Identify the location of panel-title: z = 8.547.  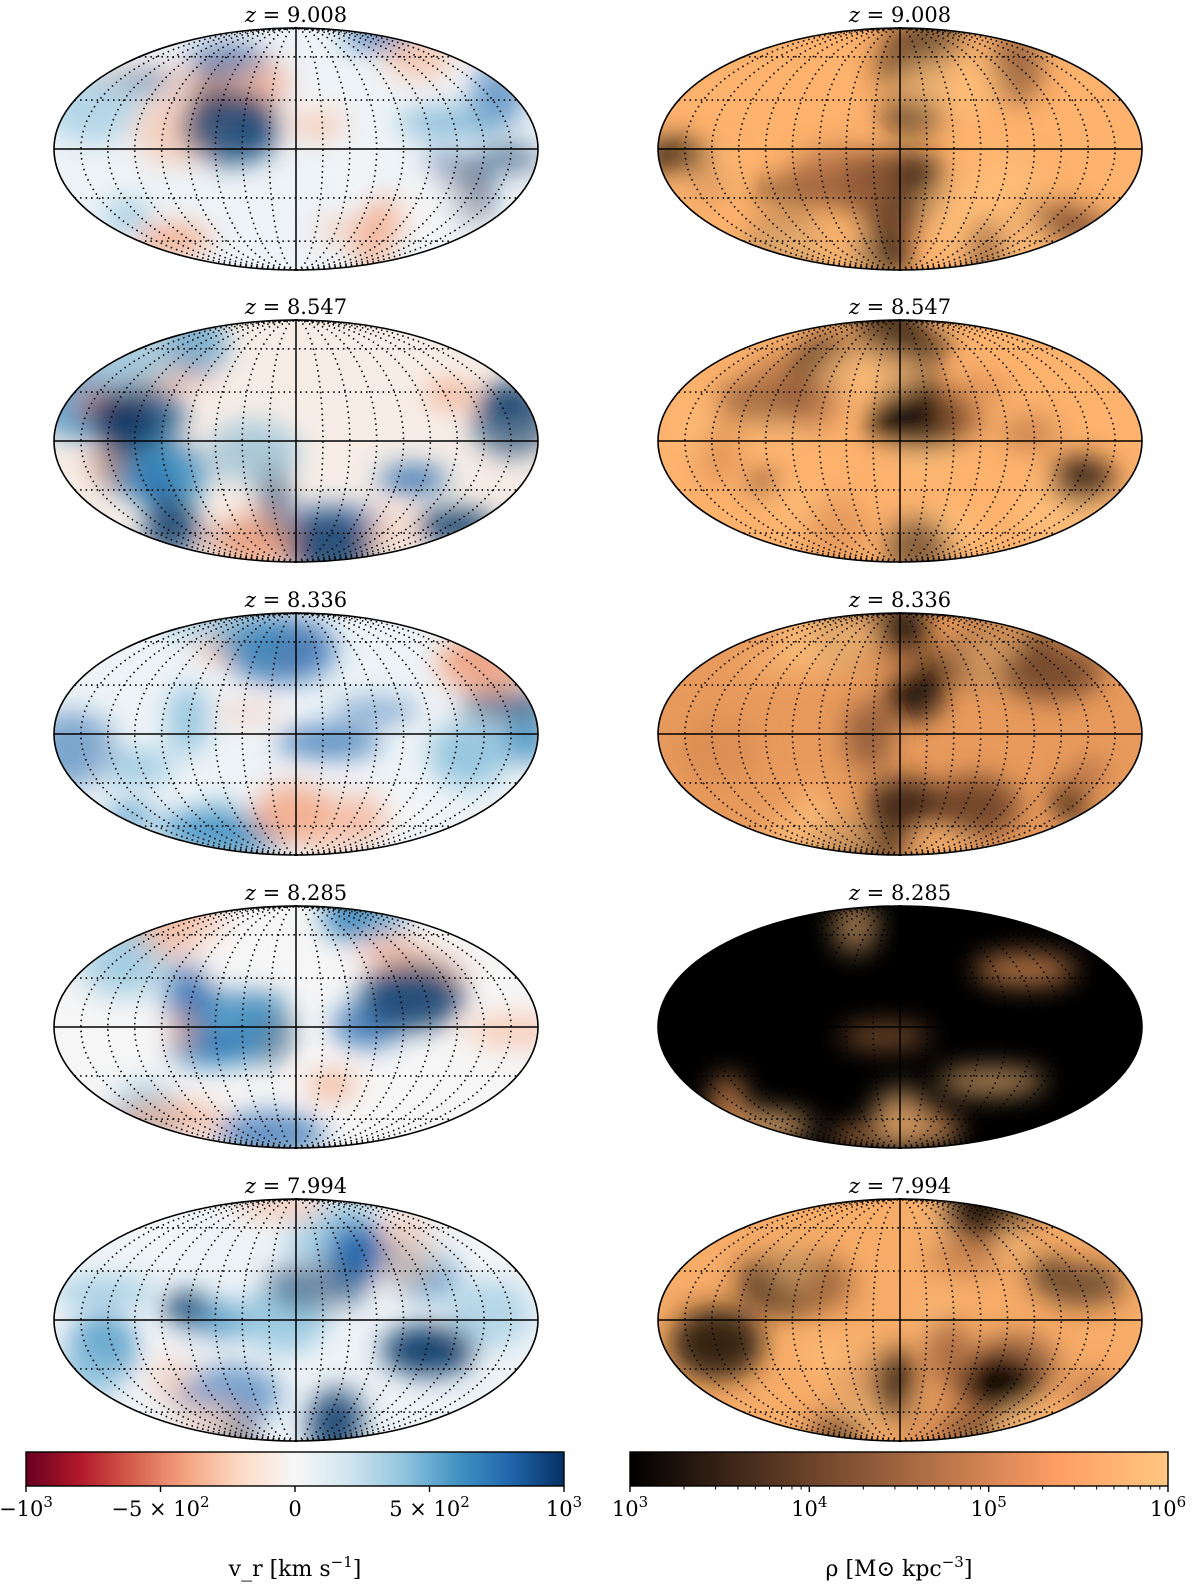
(899, 307).